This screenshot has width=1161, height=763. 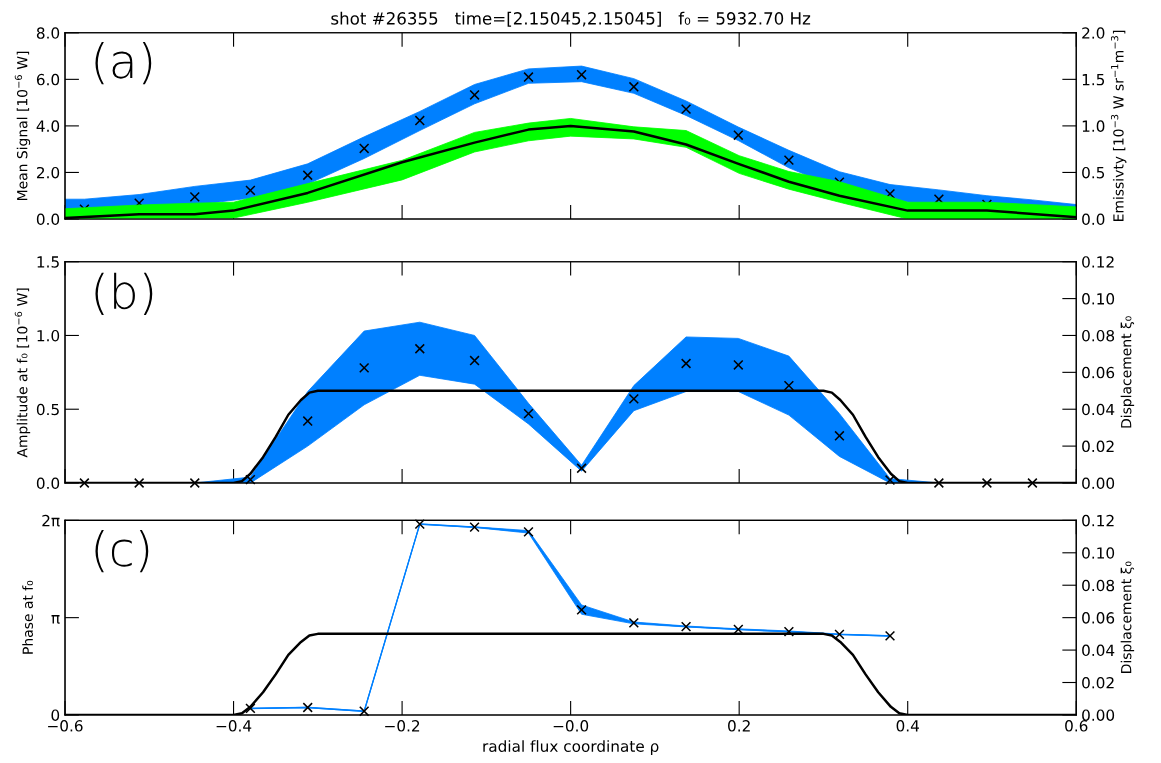 What do you see at coordinates (51, 520) in the screenshot?
I see `y-tick-label: 2π` at bounding box center [51, 520].